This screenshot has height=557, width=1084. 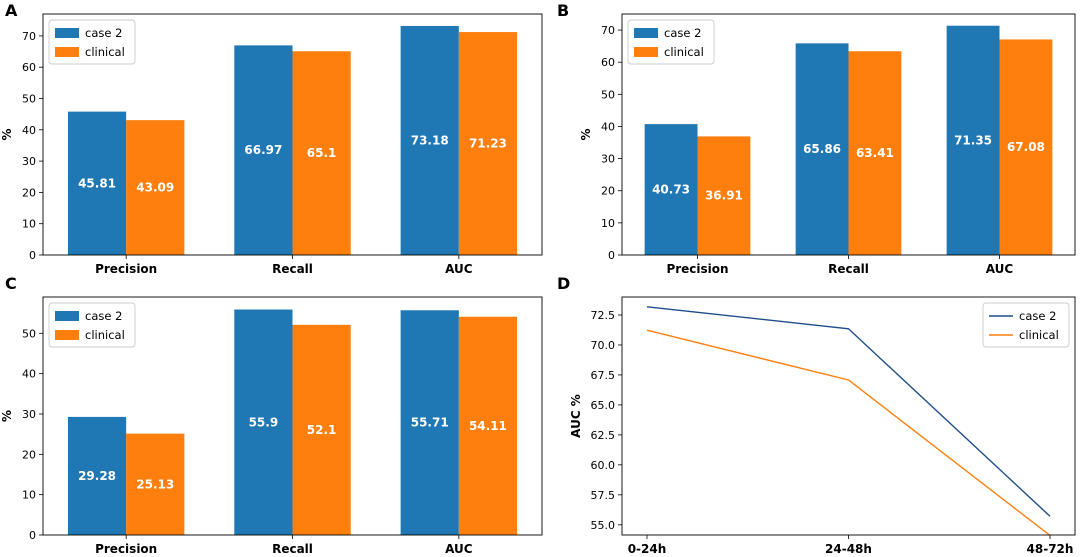 I want to click on bar-value-label: 55.71, so click(x=430, y=423).